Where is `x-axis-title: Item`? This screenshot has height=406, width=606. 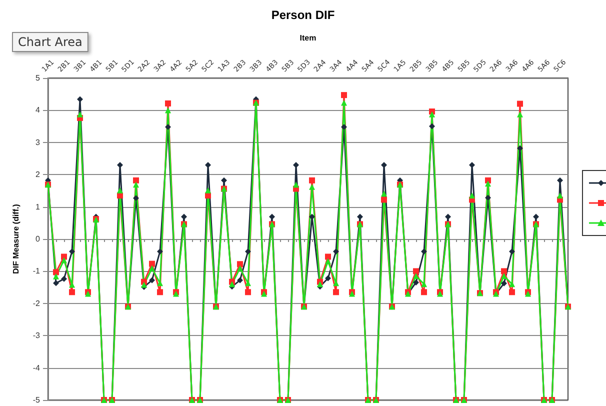 x-axis-title: Item is located at coordinates (308, 38).